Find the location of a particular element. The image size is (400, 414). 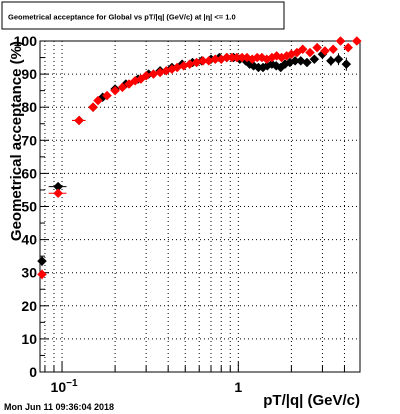

y-tick-label: 10 is located at coordinates (29, 339).